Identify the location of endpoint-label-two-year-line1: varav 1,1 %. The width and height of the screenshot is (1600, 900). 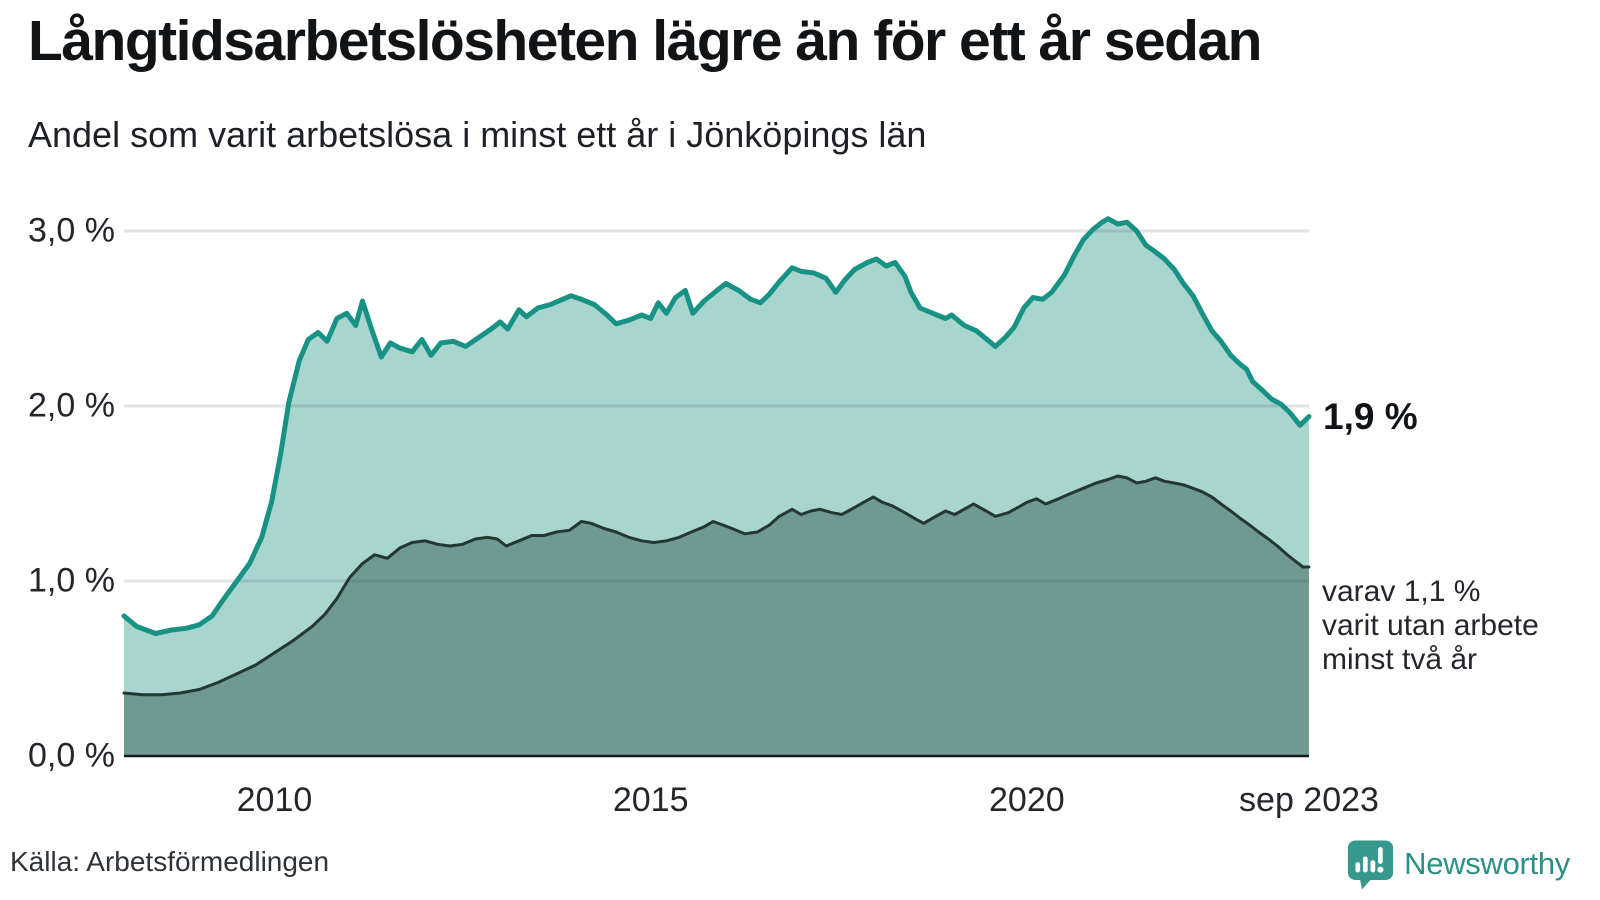
(1401, 591).